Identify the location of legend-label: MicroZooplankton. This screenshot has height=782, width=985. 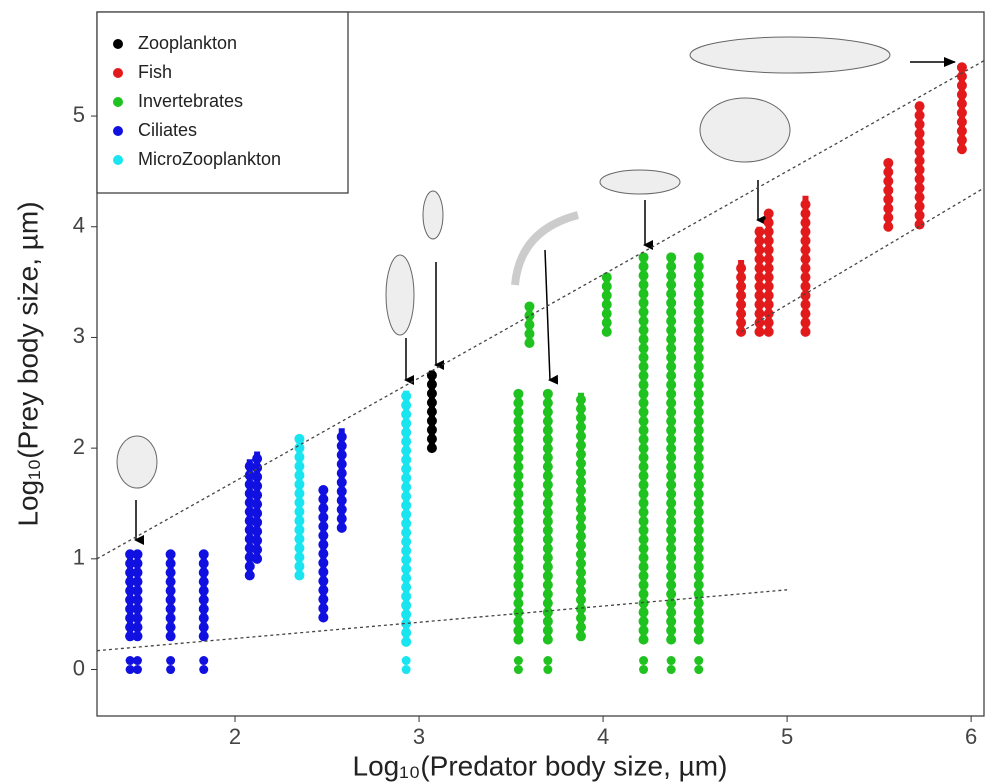
(209, 159).